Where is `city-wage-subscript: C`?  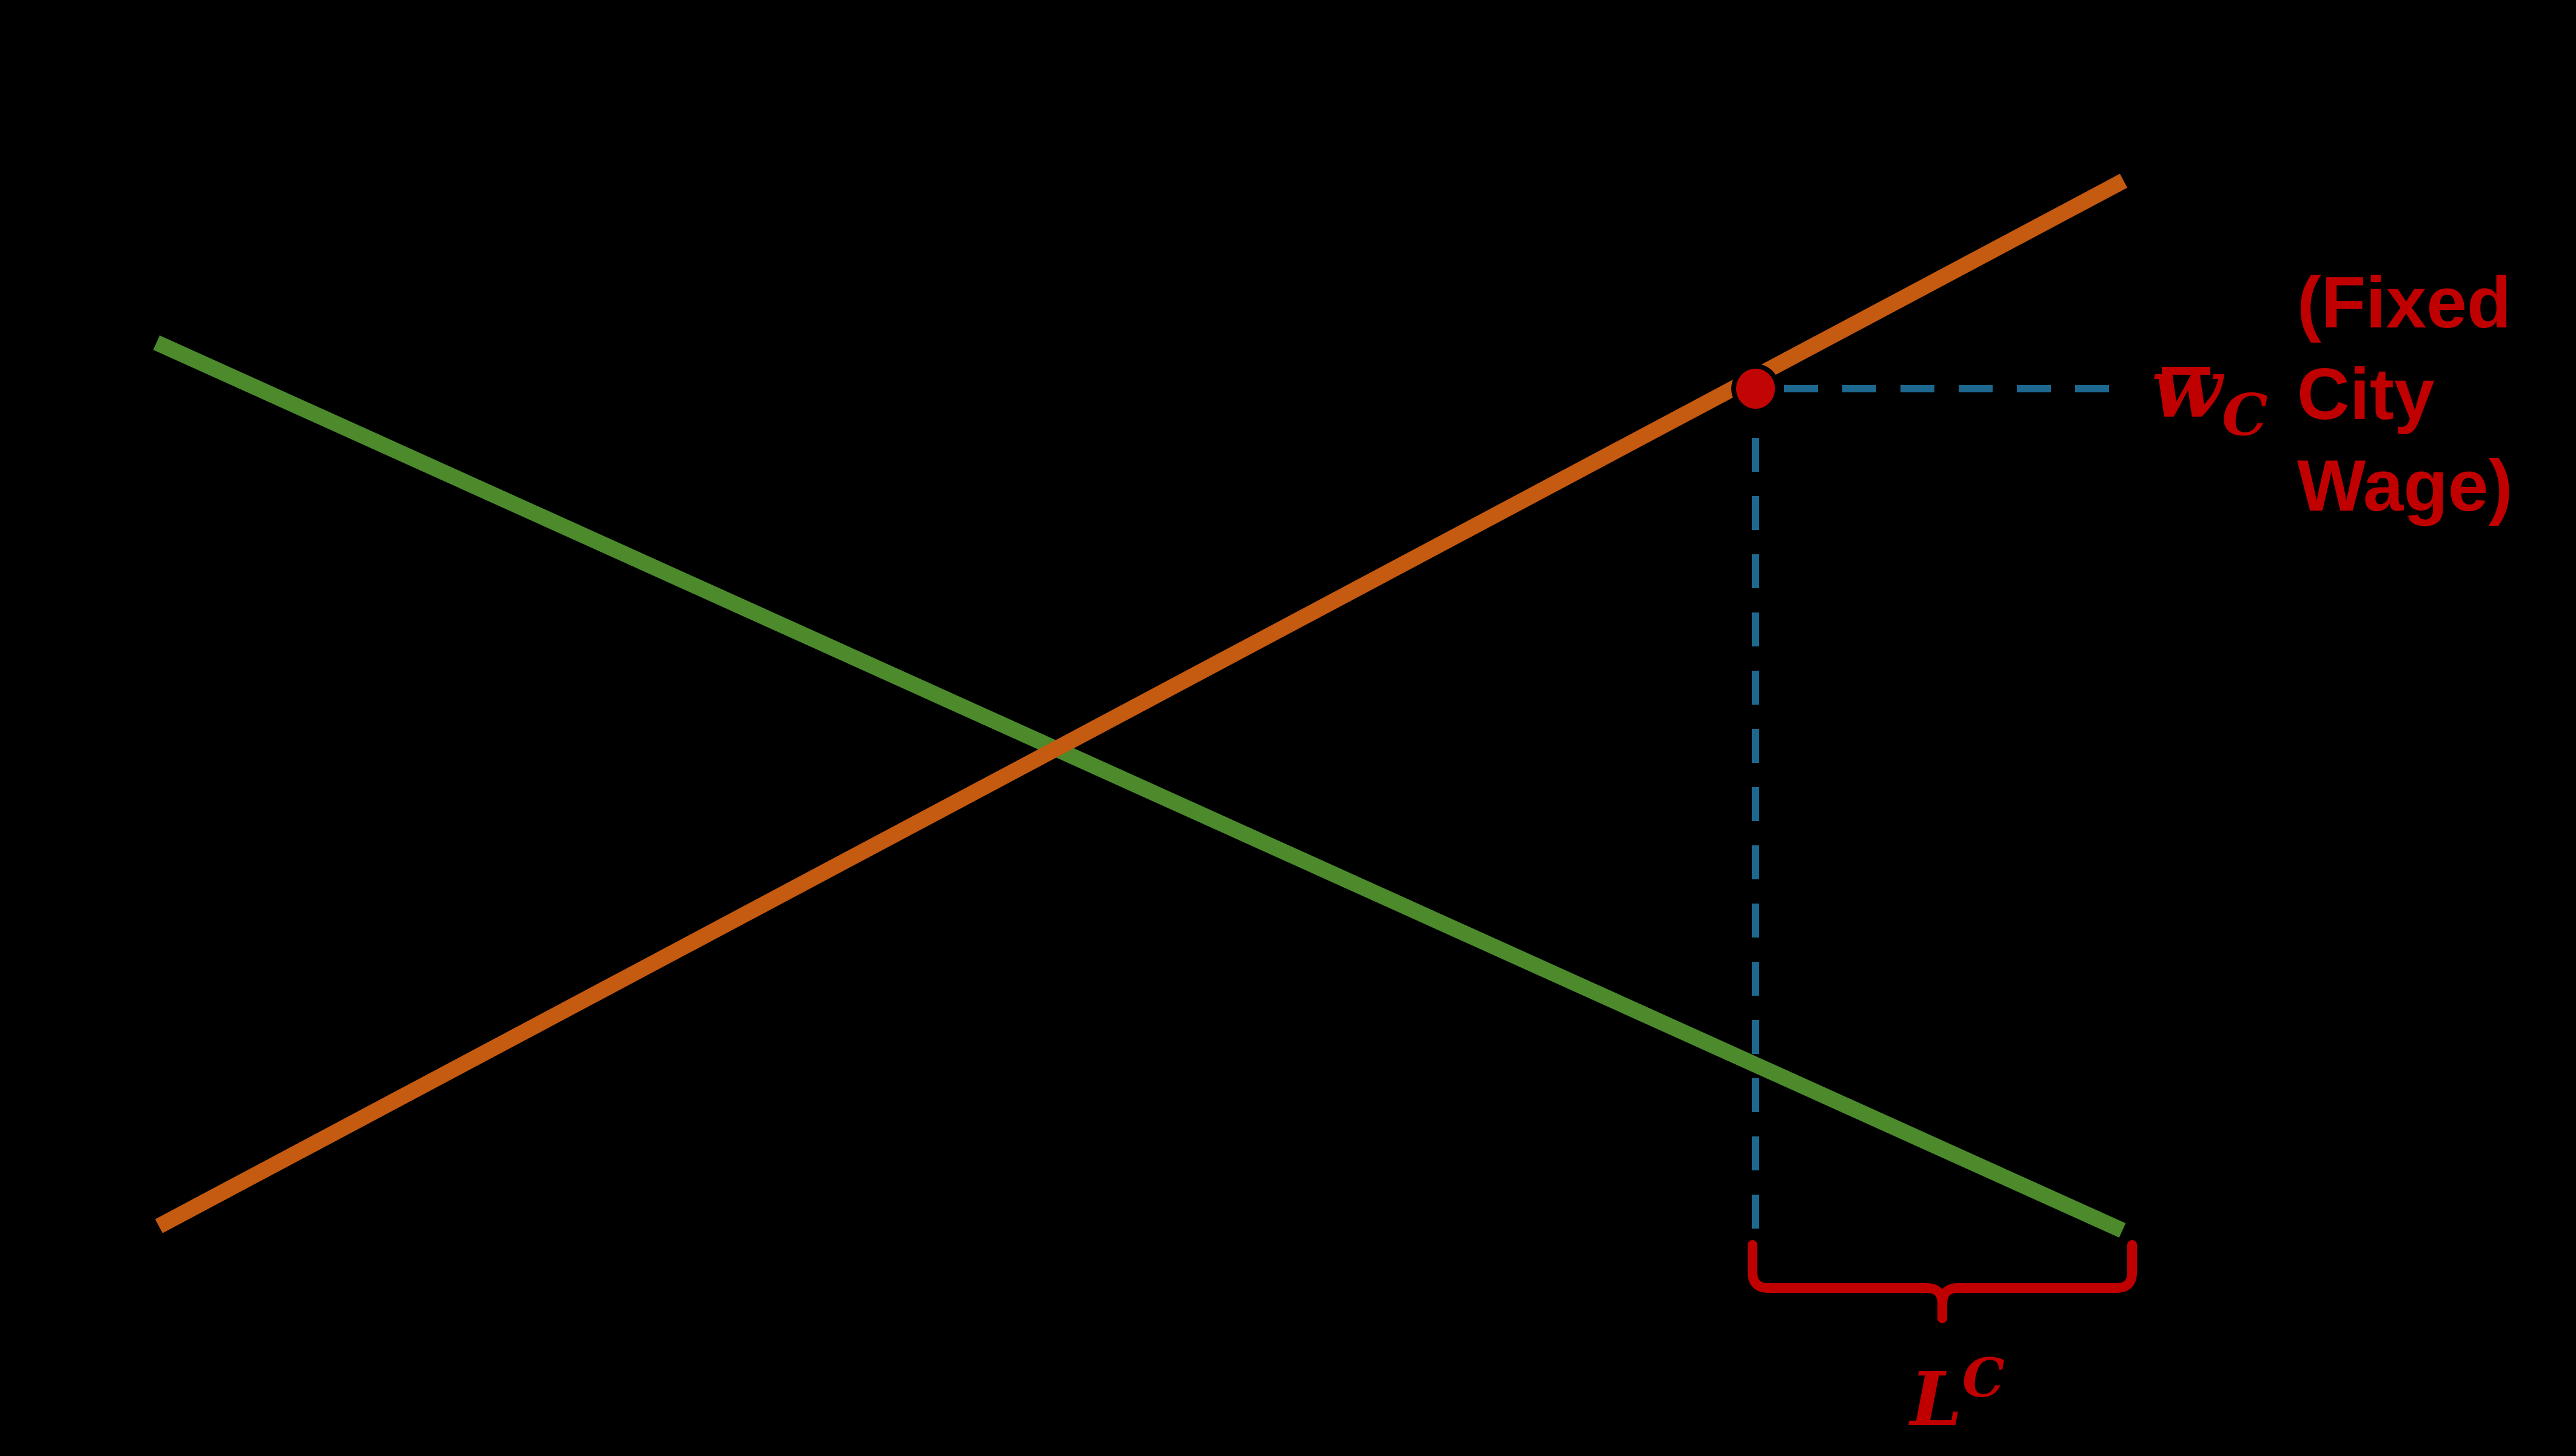 city-wage-subscript: C is located at coordinates (2245, 415).